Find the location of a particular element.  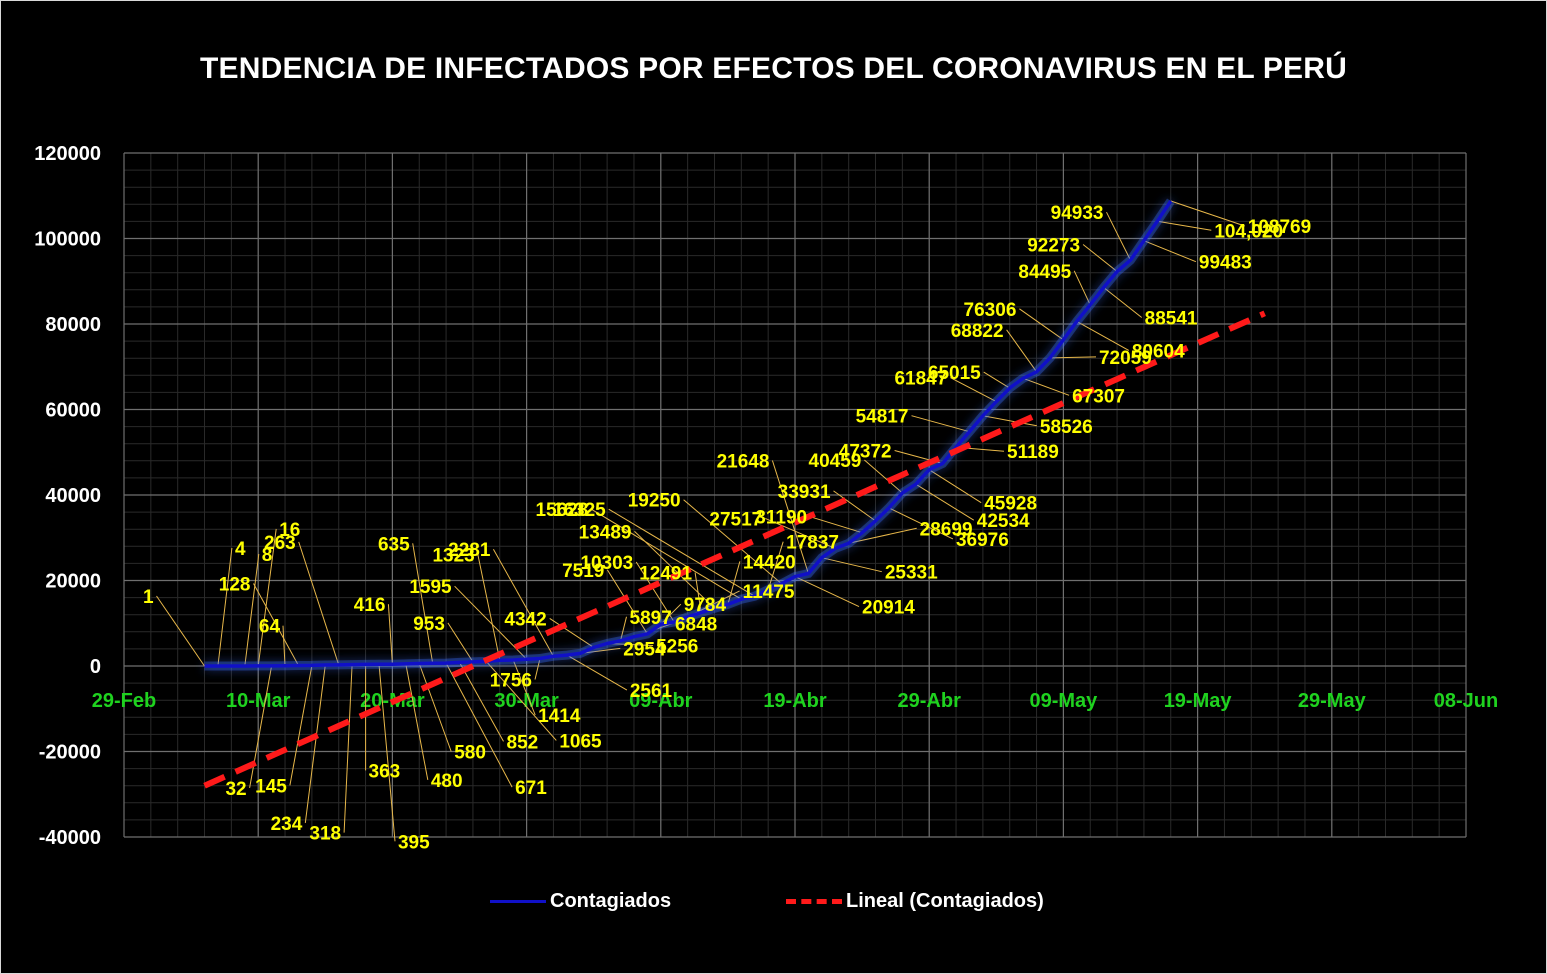

data-label: 51189 is located at coordinates (1033, 452).